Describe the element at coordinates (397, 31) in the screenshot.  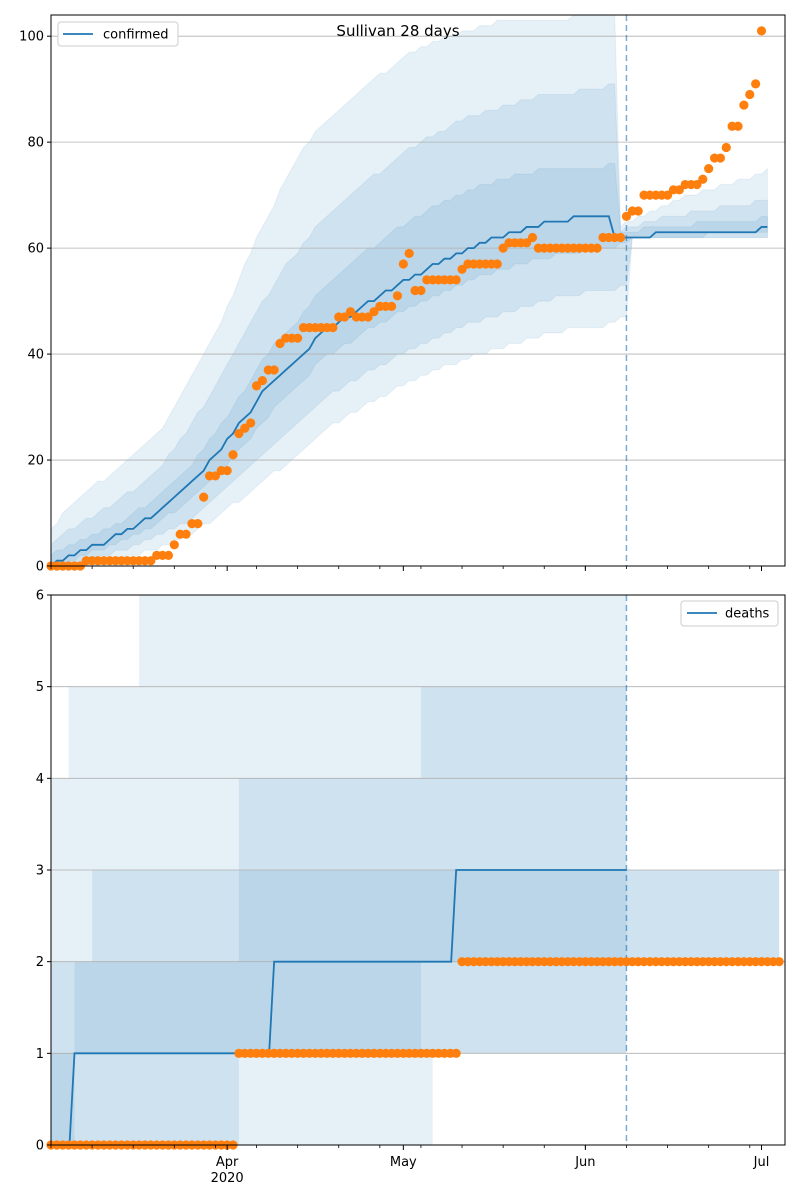
I see `chart-title: Sullivan 28 days` at that location.